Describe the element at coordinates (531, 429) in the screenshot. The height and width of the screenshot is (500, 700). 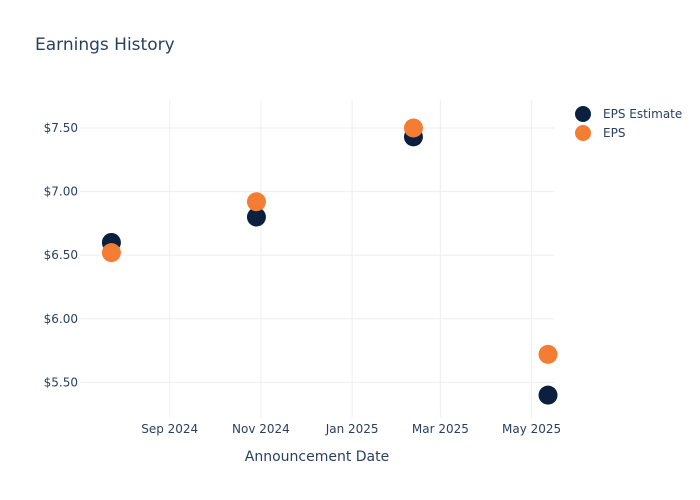
I see `x-tick-label: May 2025` at that location.